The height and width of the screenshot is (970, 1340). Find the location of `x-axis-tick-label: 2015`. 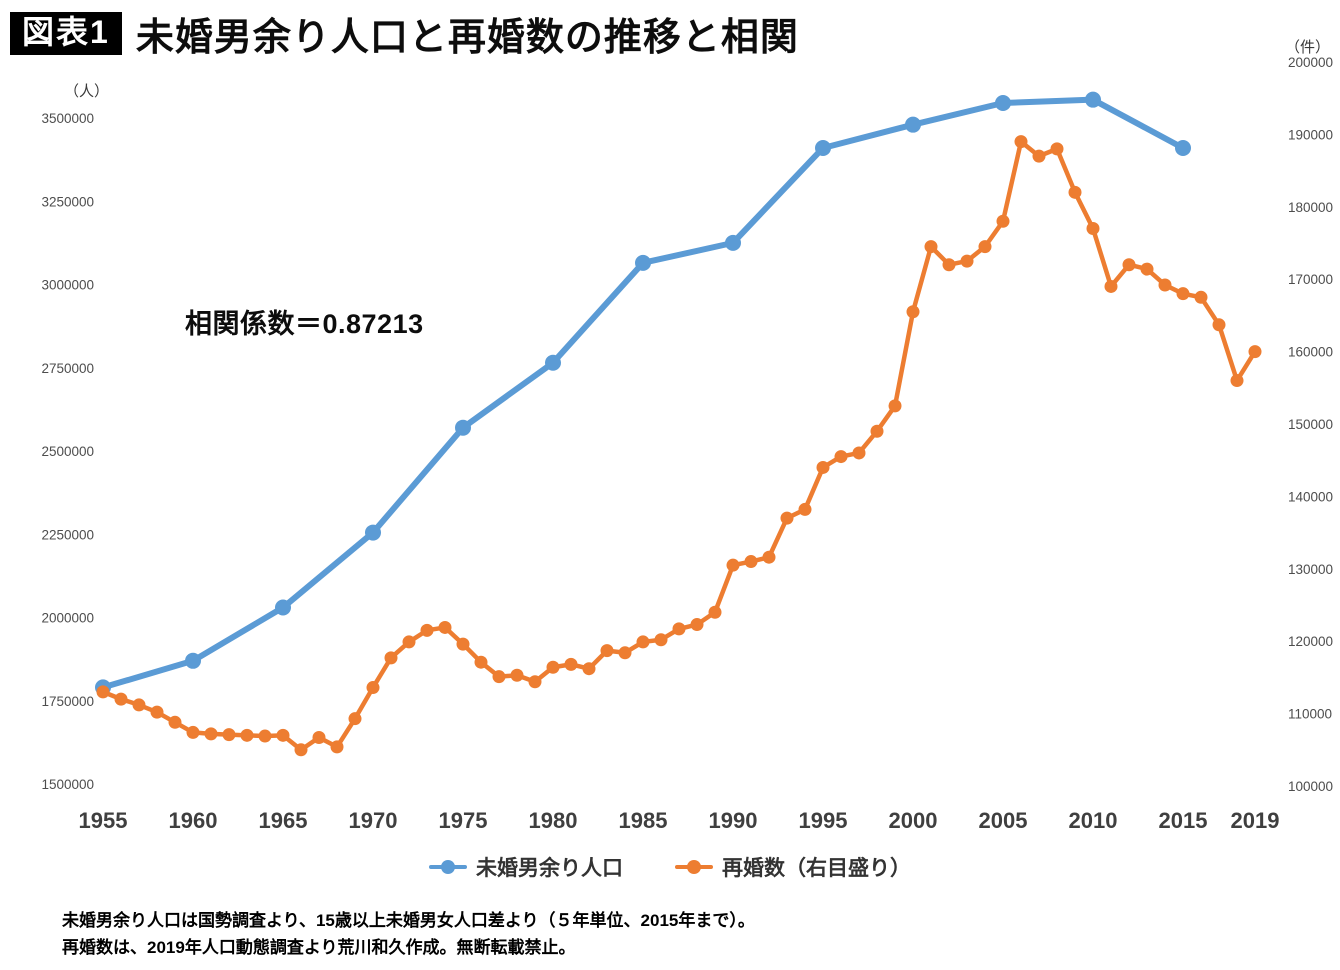

x-axis-tick-label: 2015 is located at coordinates (1183, 820).